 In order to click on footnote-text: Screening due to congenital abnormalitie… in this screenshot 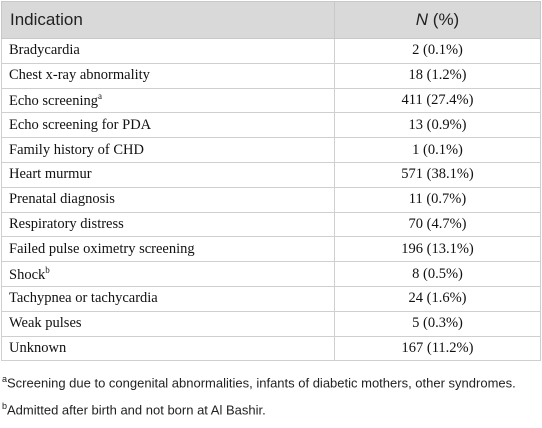, I will do `click(261, 383)`.